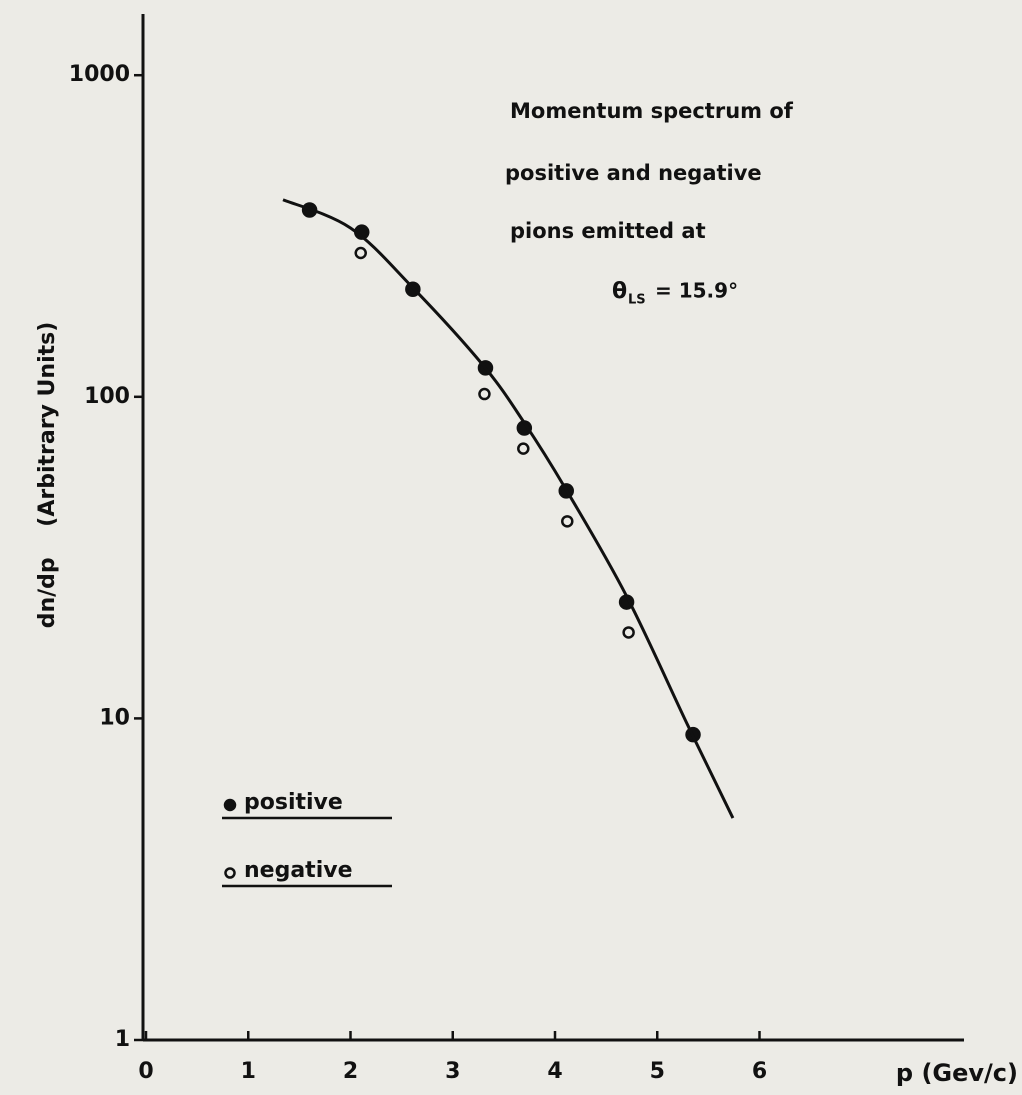  I want to click on y-tick-label: 1000, so click(99, 74).